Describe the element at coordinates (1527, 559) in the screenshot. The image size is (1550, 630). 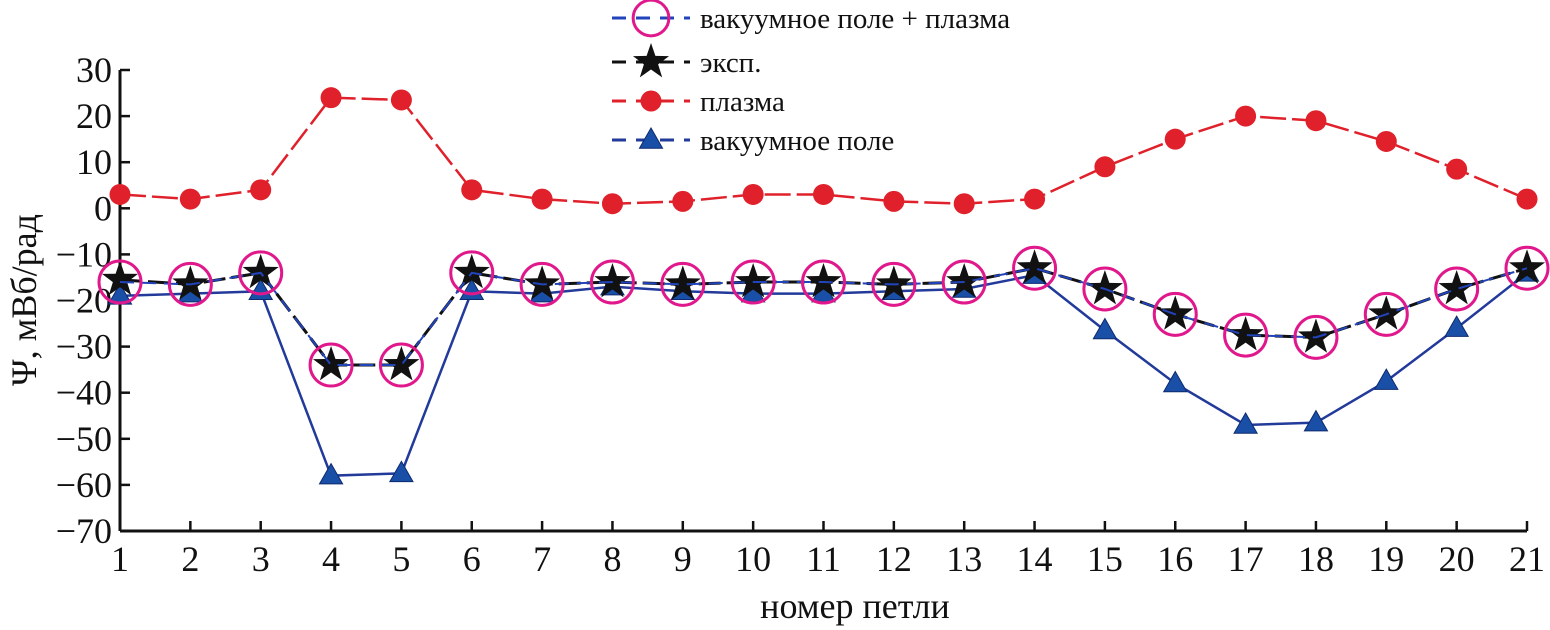
I see `x-tick-label: 21` at that location.